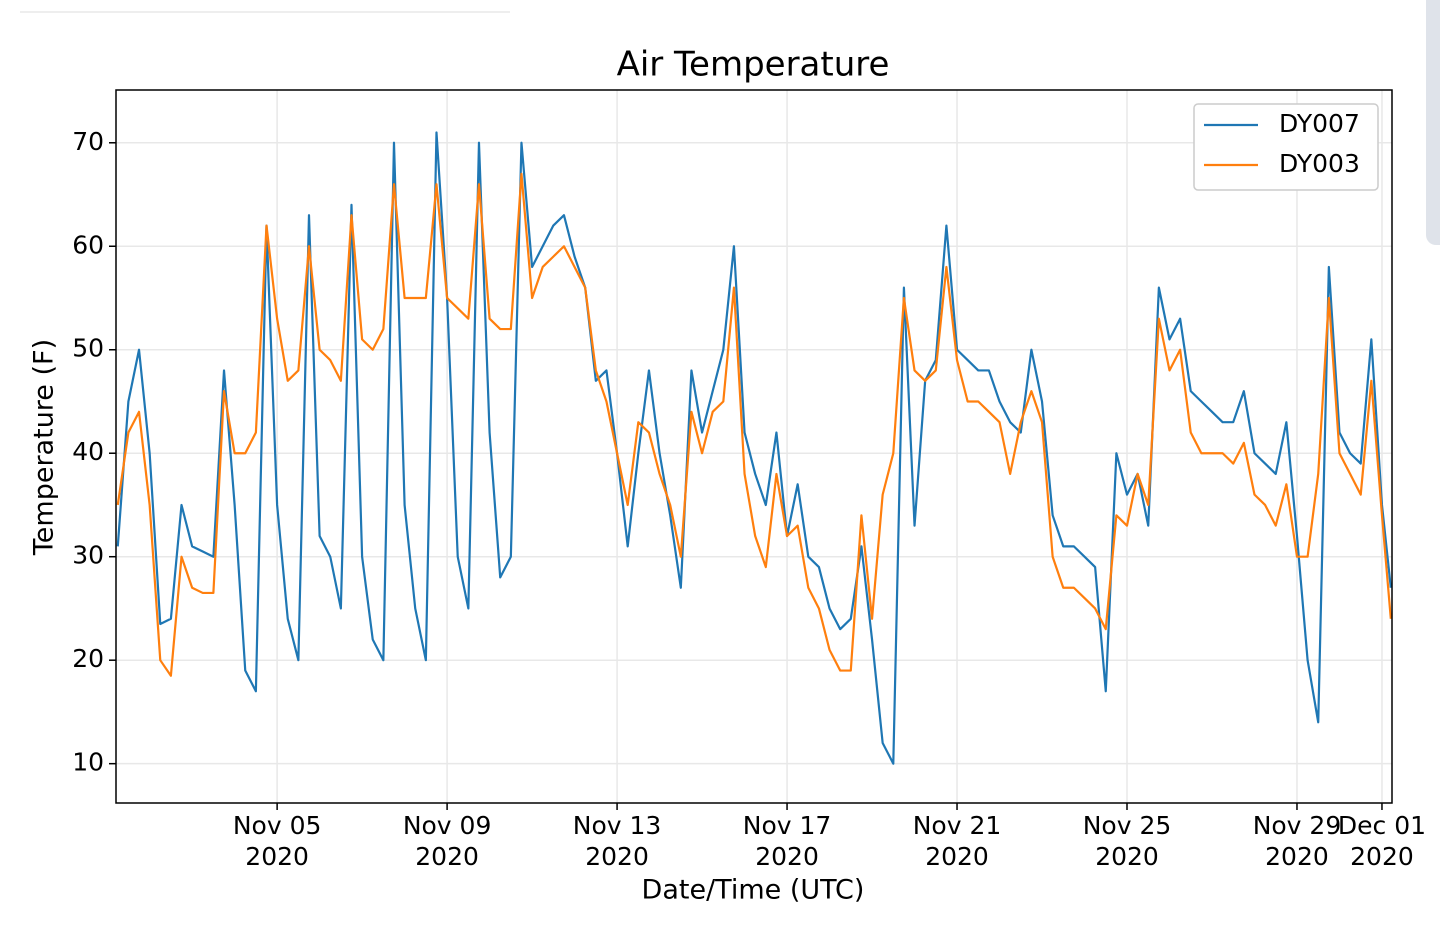 The height and width of the screenshot is (935, 1440). Describe the element at coordinates (787, 841) in the screenshot. I see `x-tick-label: Nov 17 2020` at that location.